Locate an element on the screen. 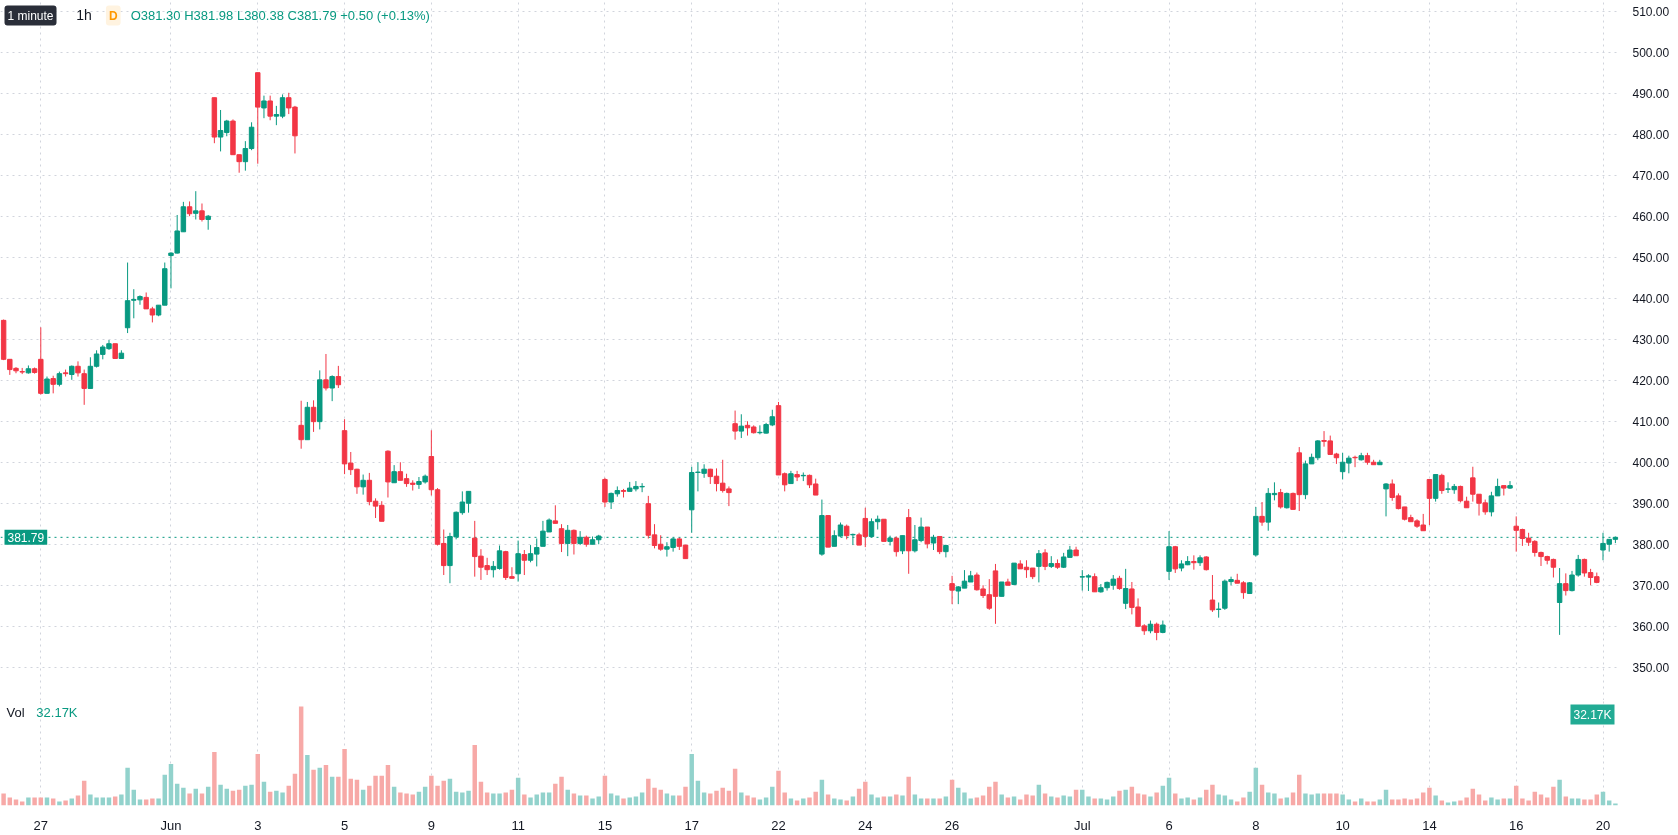  x-tick-label: 11 is located at coordinates (518, 825).